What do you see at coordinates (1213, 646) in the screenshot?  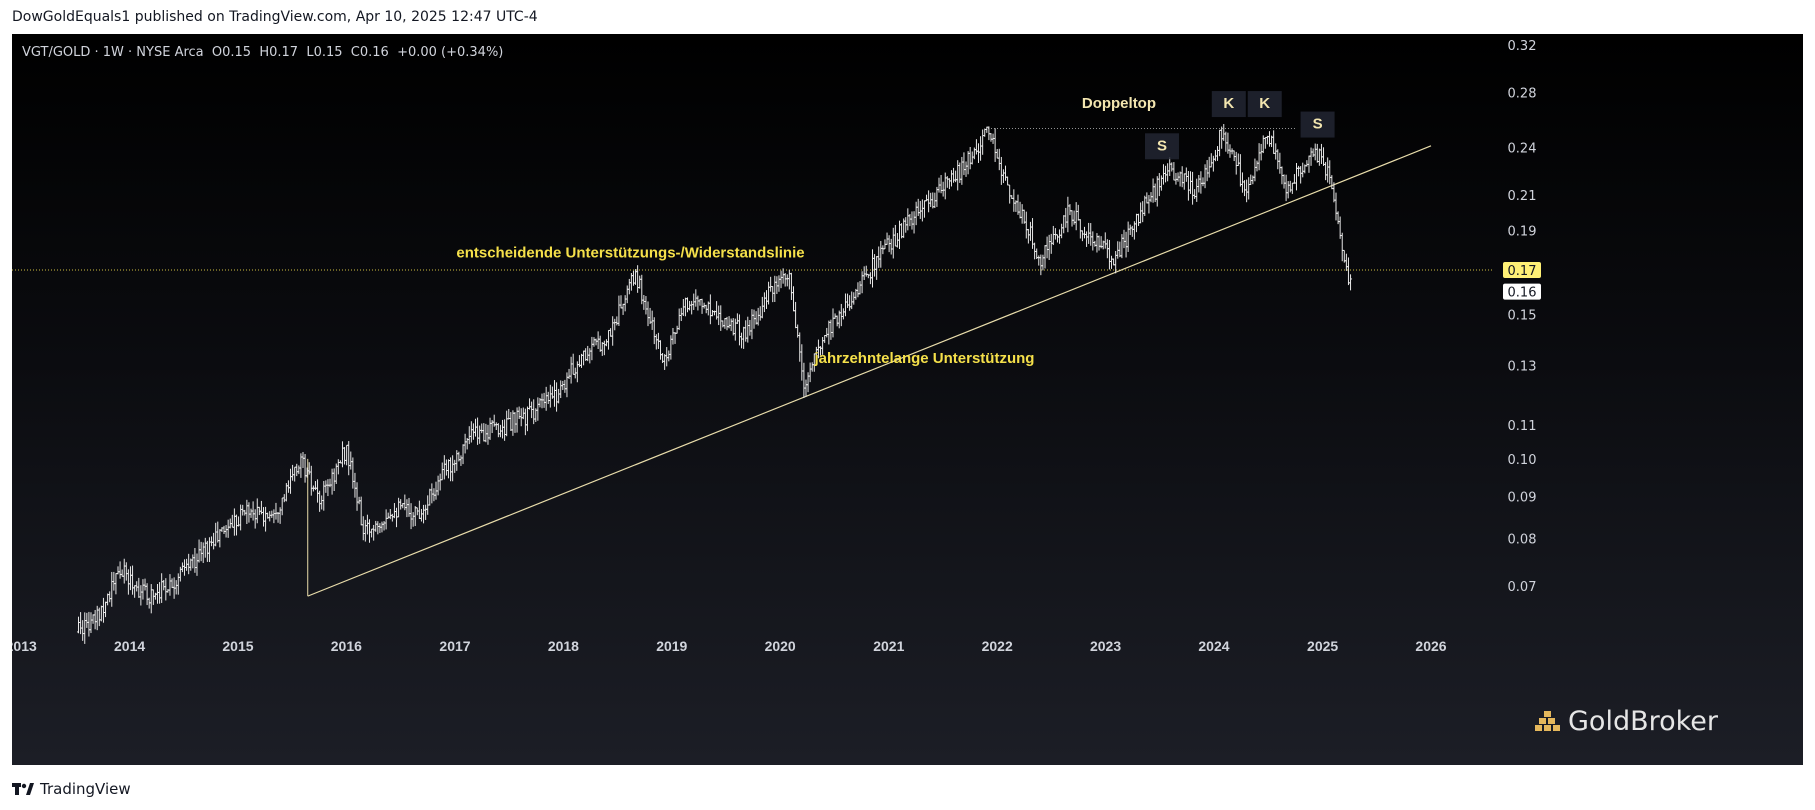 I see `x-tick-label: 2024` at bounding box center [1213, 646].